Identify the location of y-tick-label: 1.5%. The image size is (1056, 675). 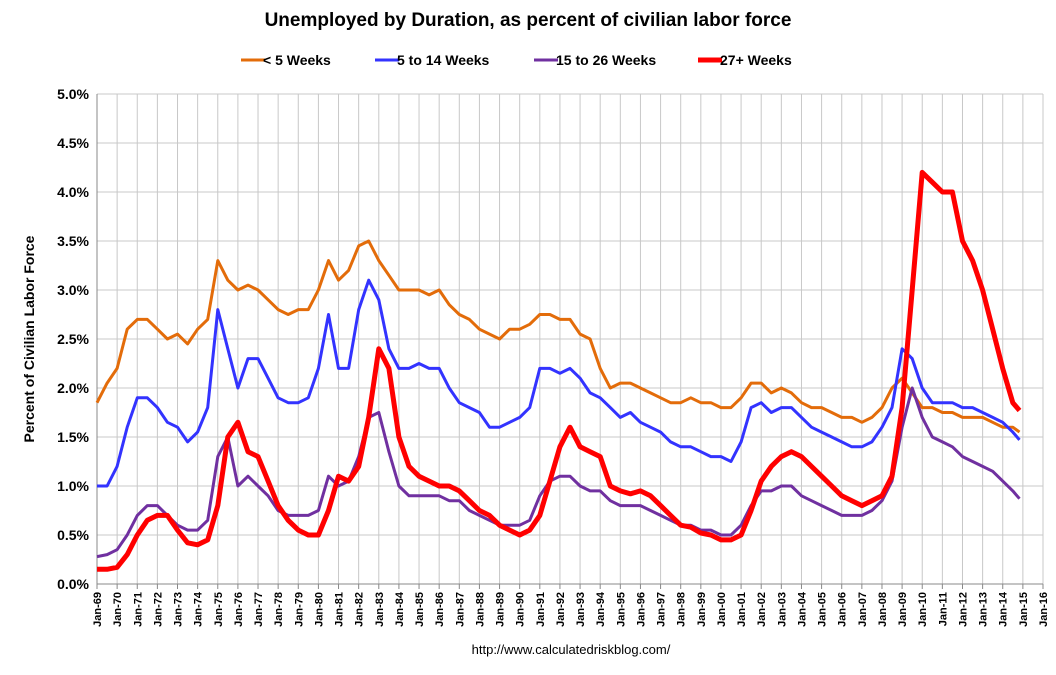
(73, 437).